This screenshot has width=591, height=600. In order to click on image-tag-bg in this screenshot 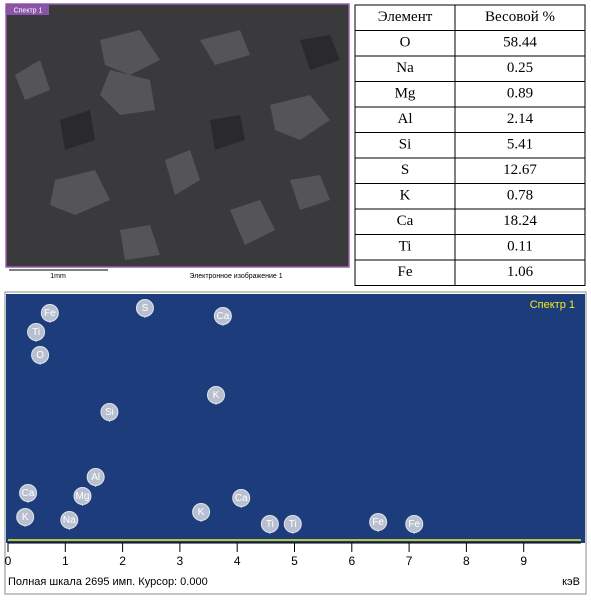, I will do `click(28, 10)`.